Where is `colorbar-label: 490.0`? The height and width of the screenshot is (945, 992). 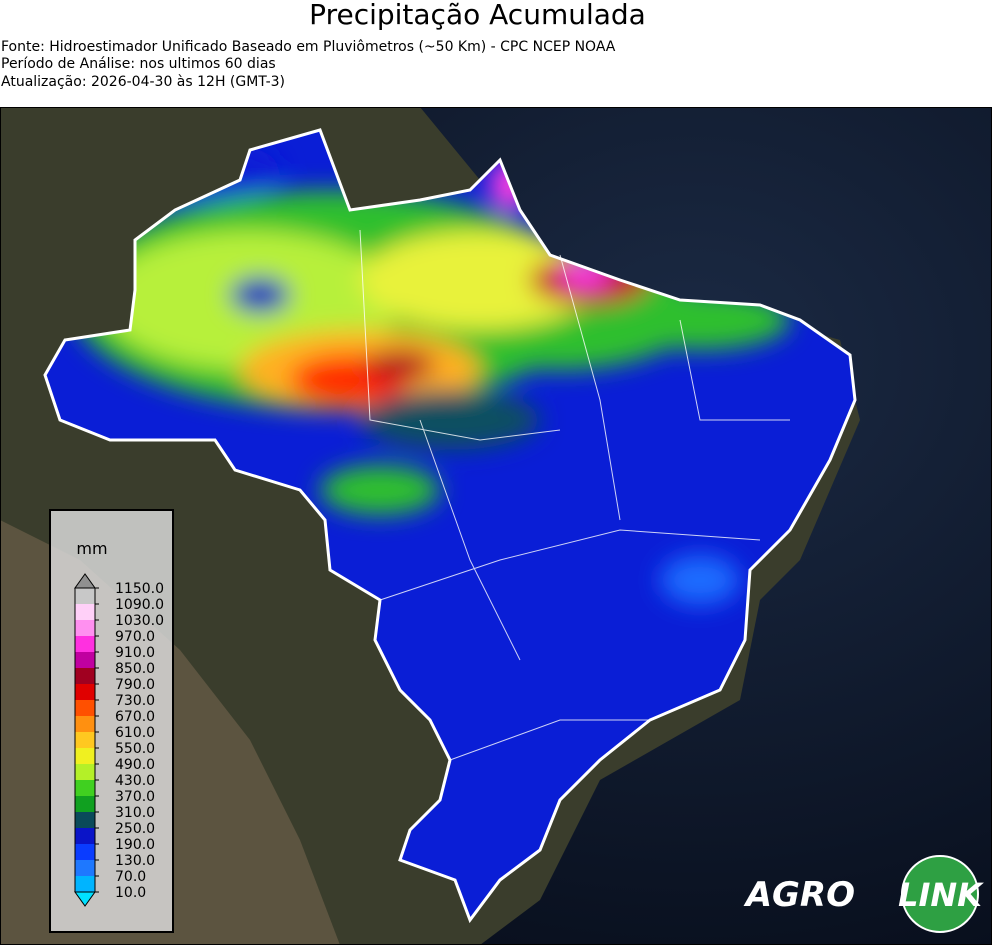
colorbar-label: 490.0 is located at coordinates (135, 765).